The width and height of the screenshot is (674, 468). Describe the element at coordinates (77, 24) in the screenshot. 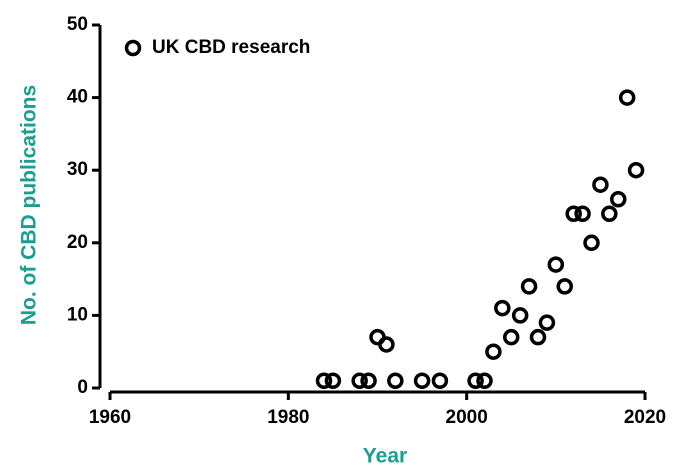

I see `y-tick-label: 50` at that location.